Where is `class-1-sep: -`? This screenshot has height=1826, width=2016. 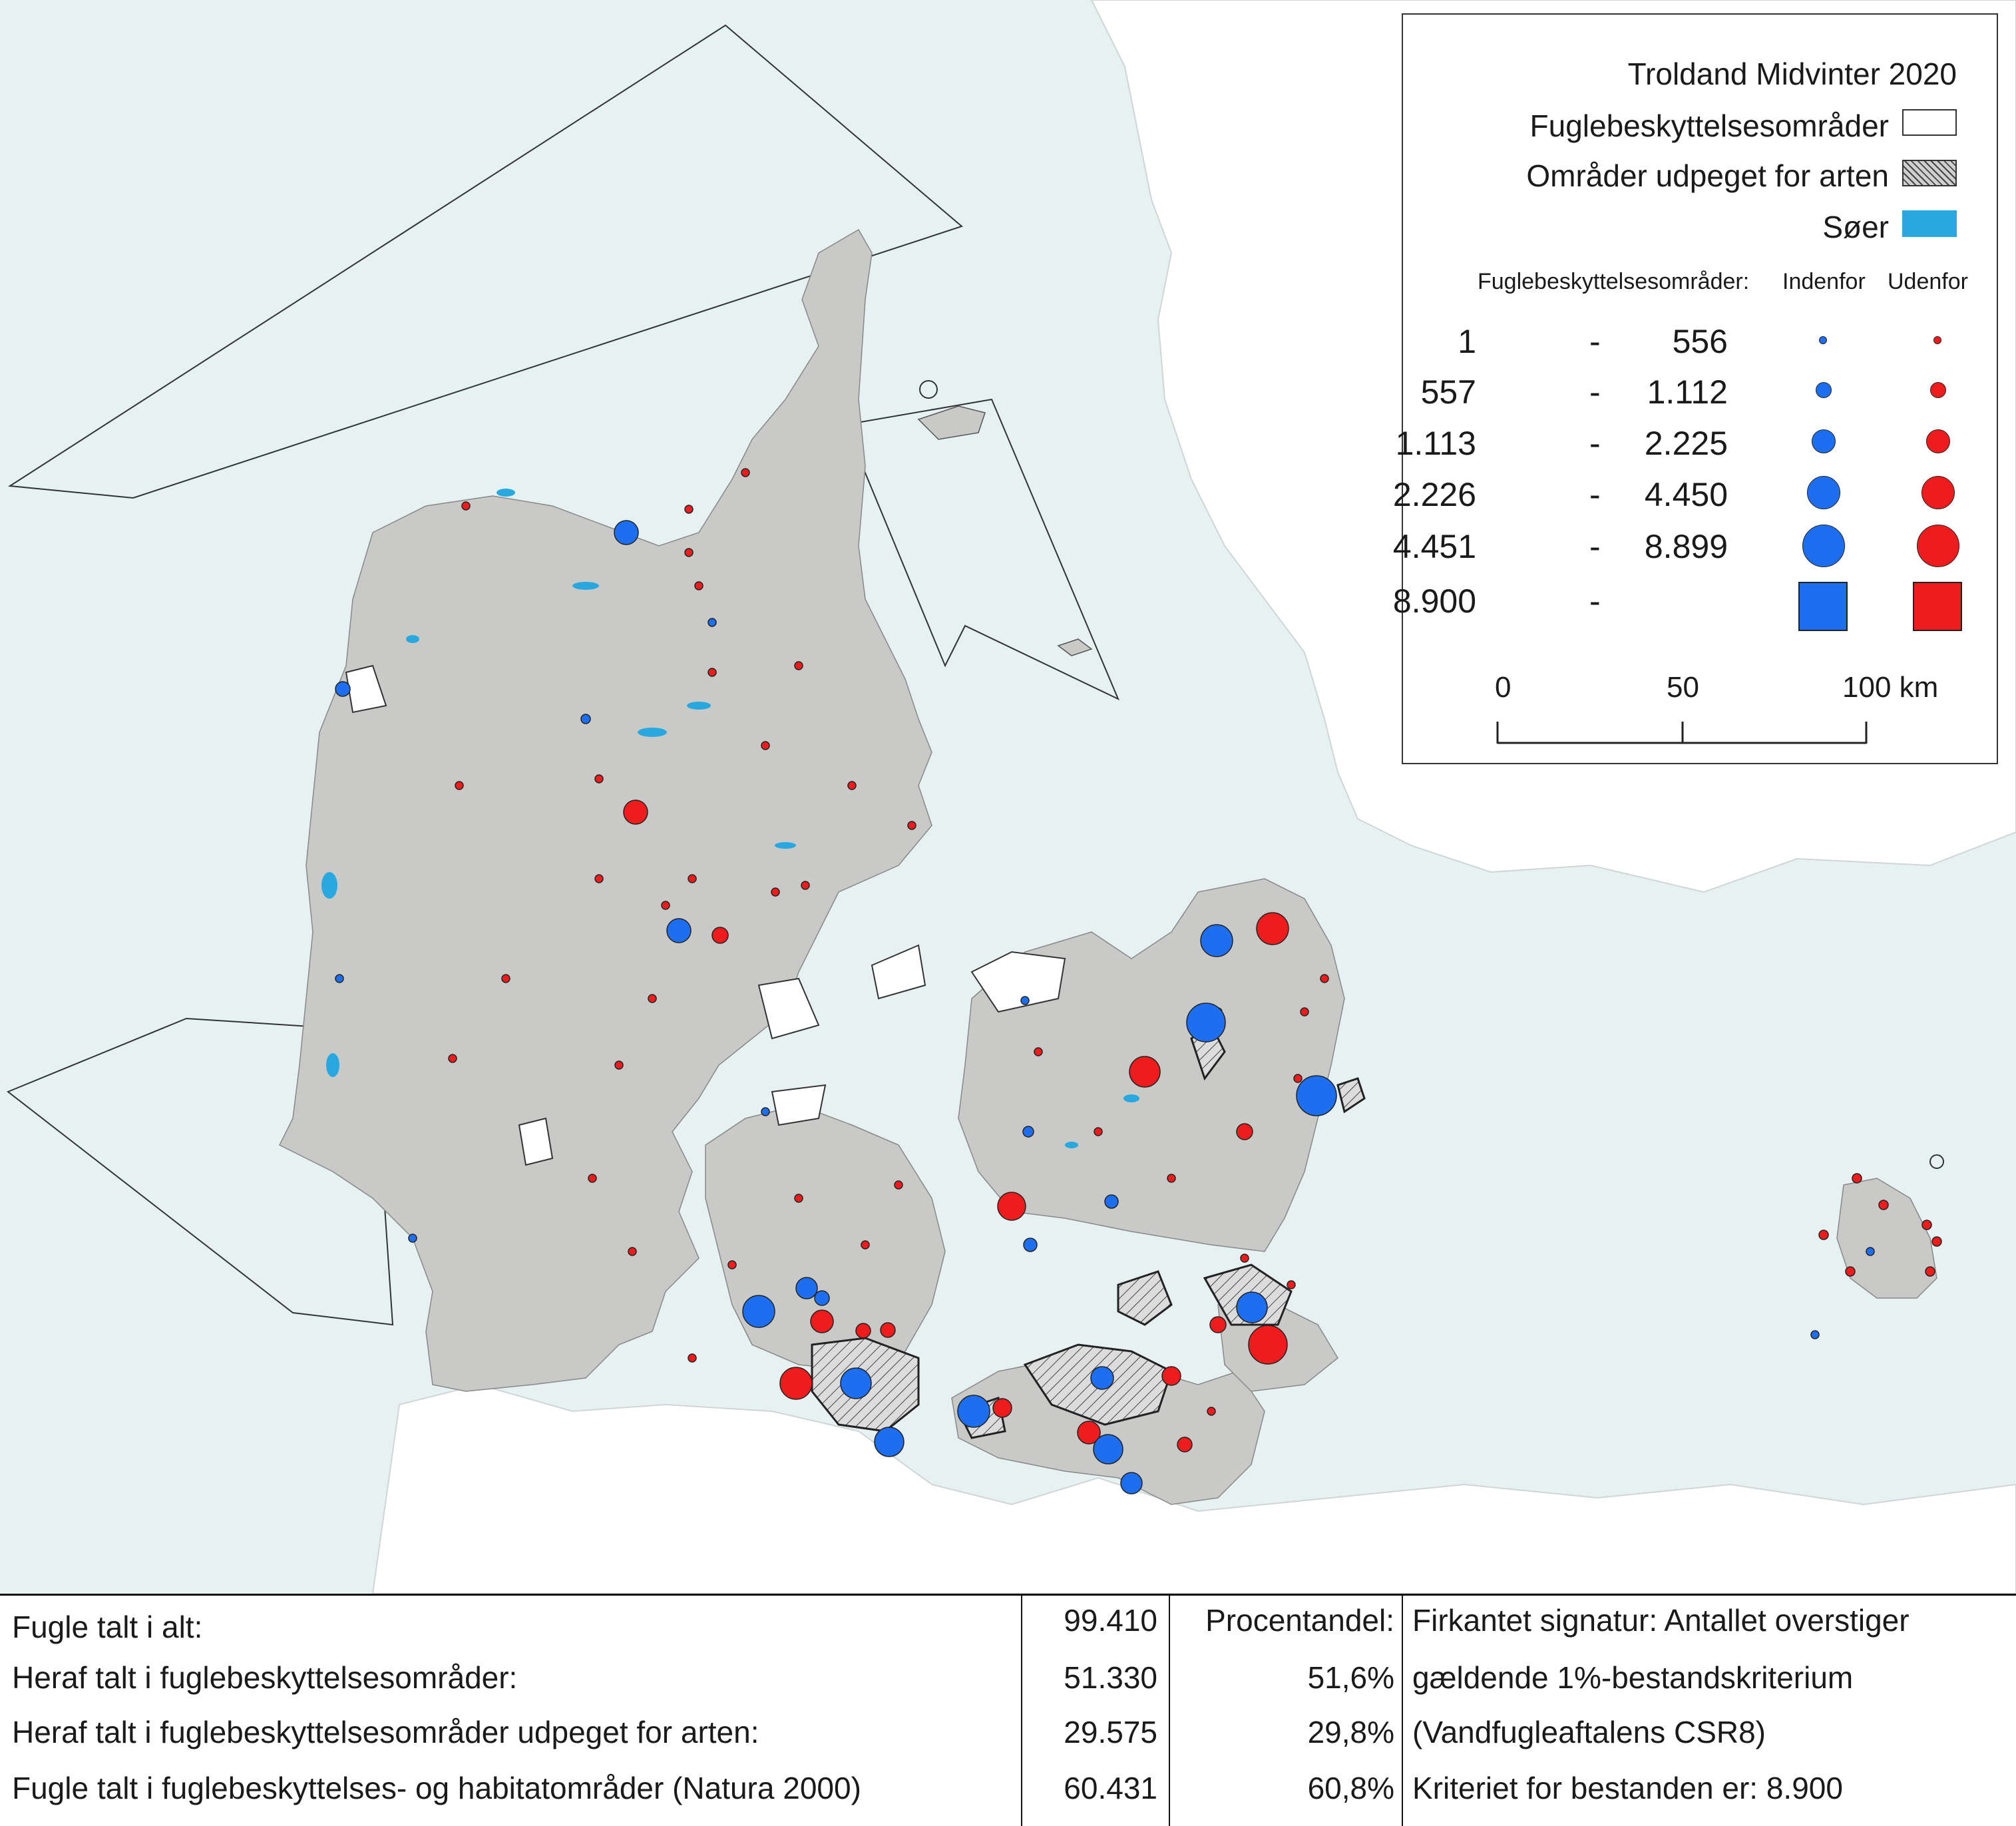
class-1-sep: - is located at coordinates (1595, 341).